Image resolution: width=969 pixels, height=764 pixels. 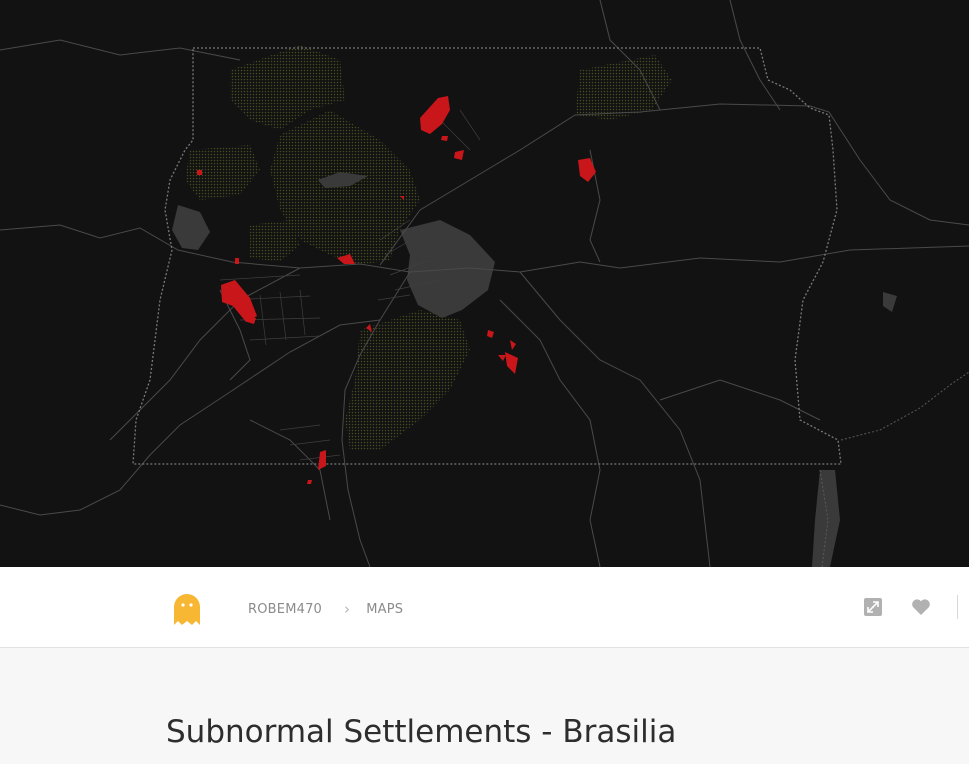 I want to click on region-edges, so click(x=894, y=469).